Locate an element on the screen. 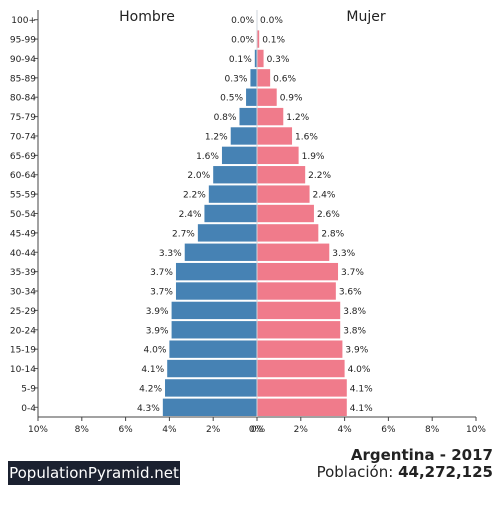  data-label-male: 4.2% is located at coordinates (150, 389).